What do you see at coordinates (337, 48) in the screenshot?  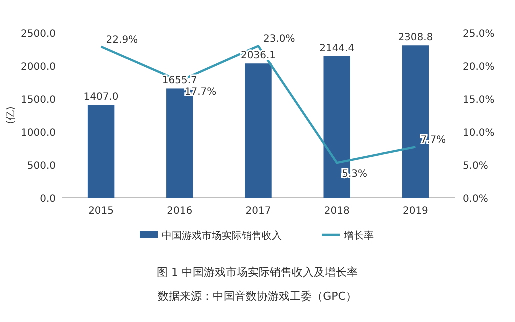 I see `data-label: 2144.4` at bounding box center [337, 48].